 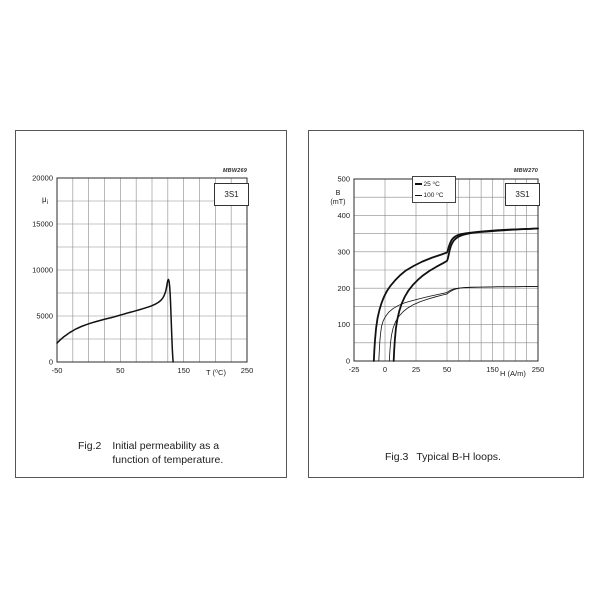 What do you see at coordinates (216, 372) in the screenshot?
I see `x-axis-title: T (⁰C)` at bounding box center [216, 372].